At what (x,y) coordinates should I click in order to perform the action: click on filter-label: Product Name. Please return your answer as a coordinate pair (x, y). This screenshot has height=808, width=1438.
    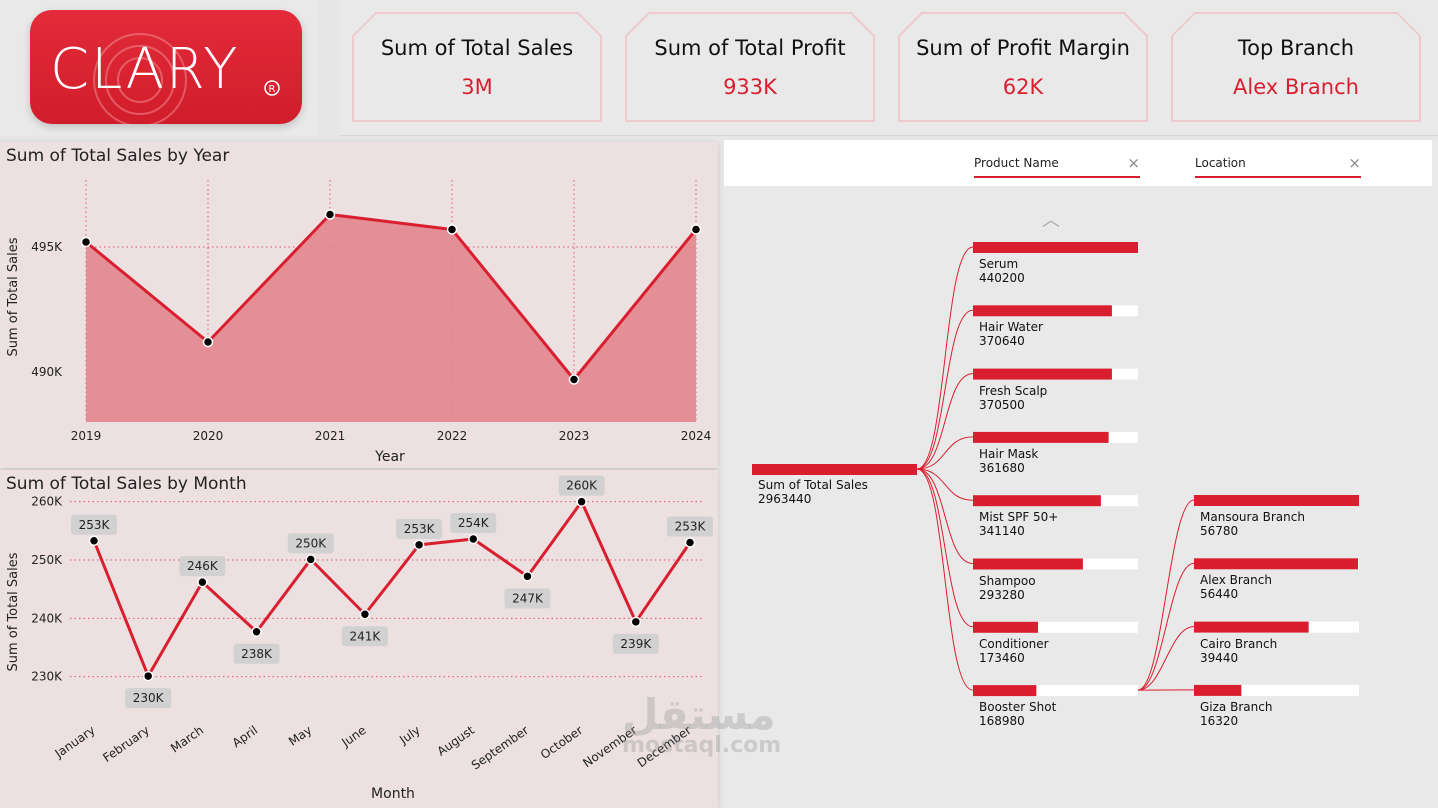
    Looking at the image, I should click on (1016, 163).